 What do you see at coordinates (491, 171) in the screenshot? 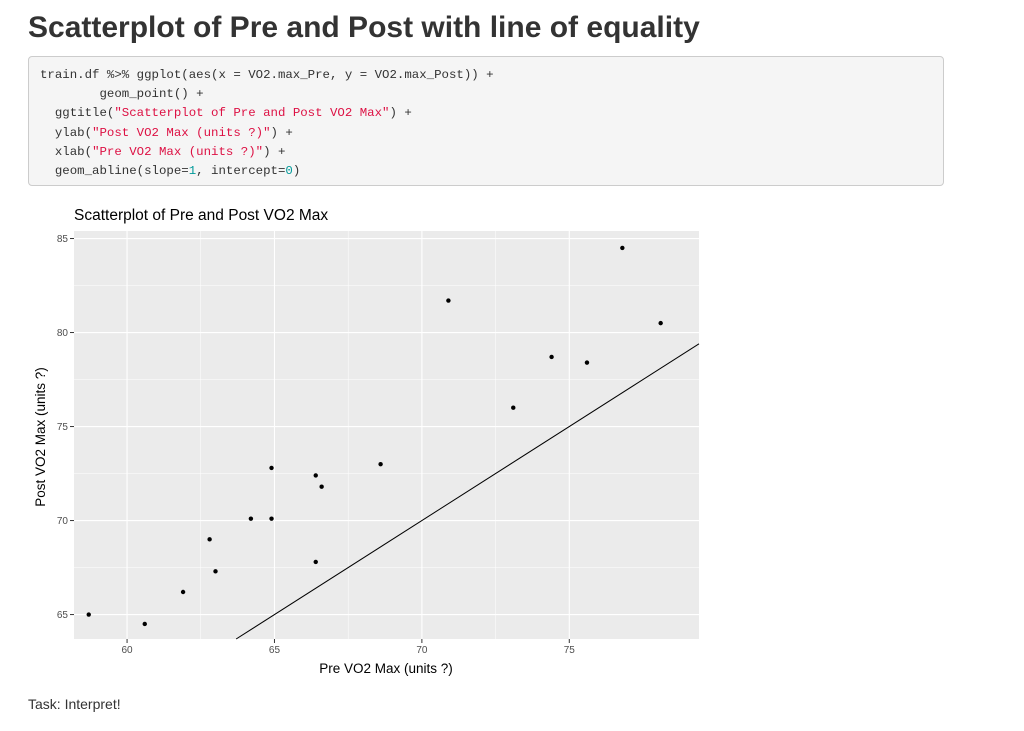
I see `code-line: geom_abline(slope=1, intercept=0)` at bounding box center [491, 171].